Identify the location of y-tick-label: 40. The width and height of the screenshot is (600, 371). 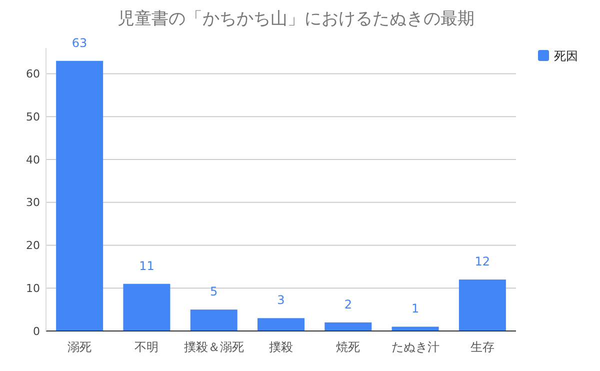
(33, 159).